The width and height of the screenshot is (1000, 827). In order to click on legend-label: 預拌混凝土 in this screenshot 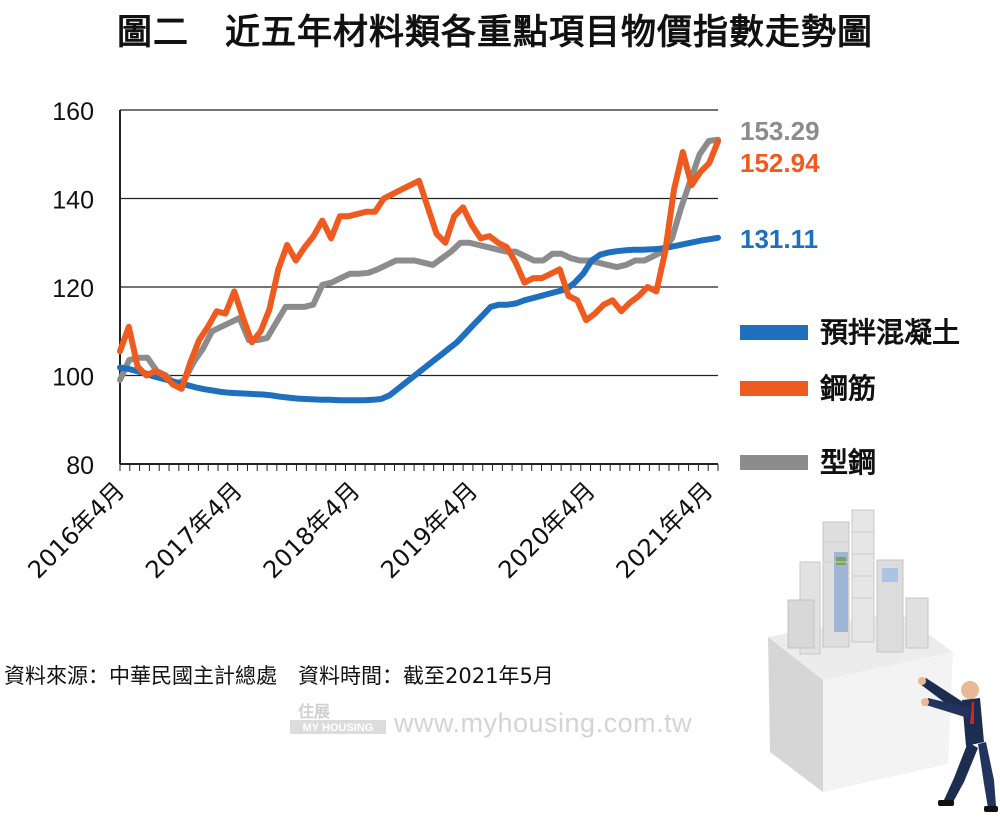, I will do `click(890, 332)`.